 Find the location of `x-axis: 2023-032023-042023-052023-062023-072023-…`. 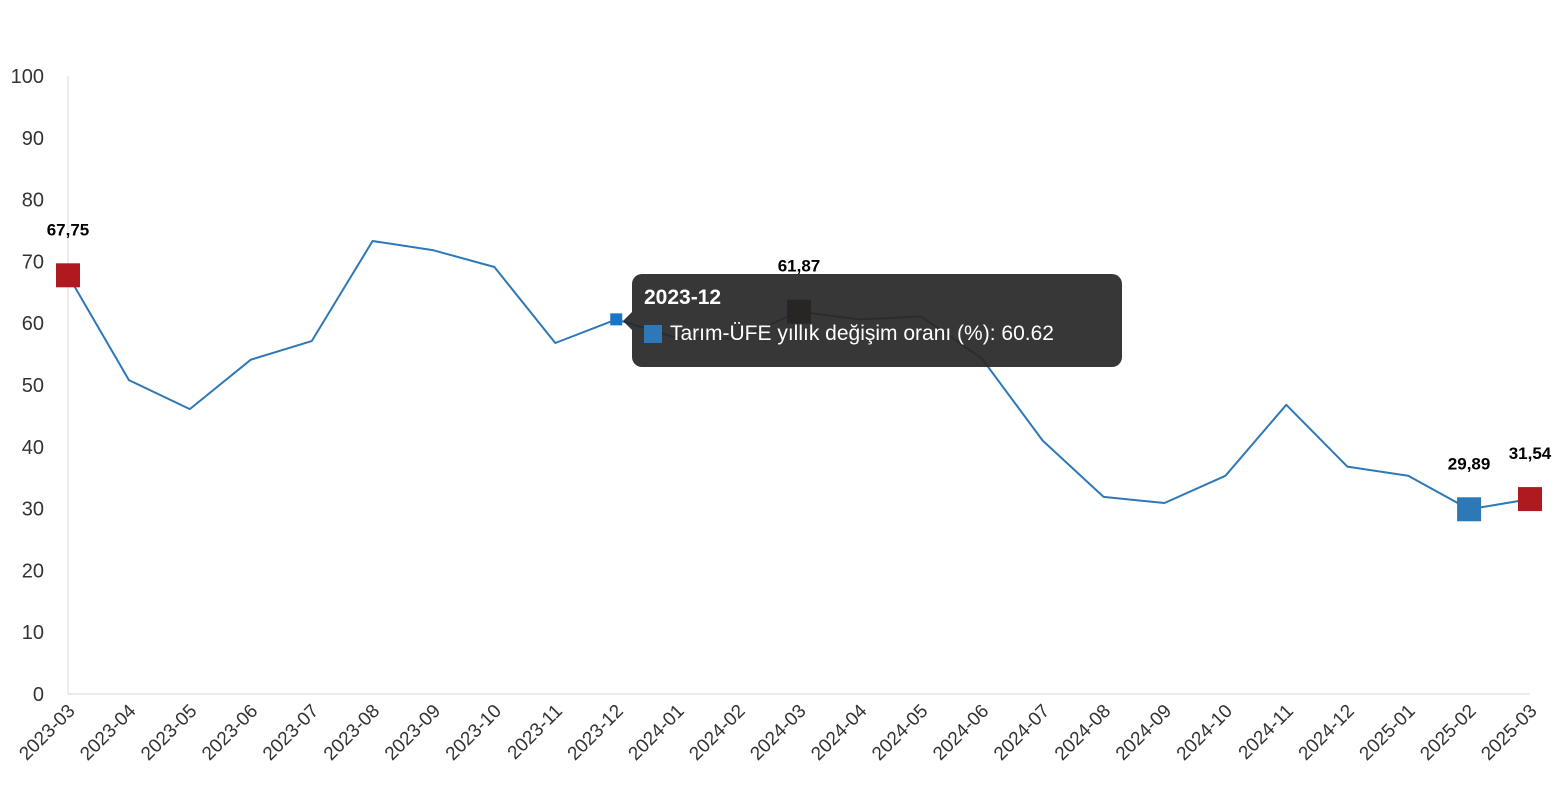

x-axis: 2023-032023-042023-052023-062023-072023-… is located at coordinates (778, 729).